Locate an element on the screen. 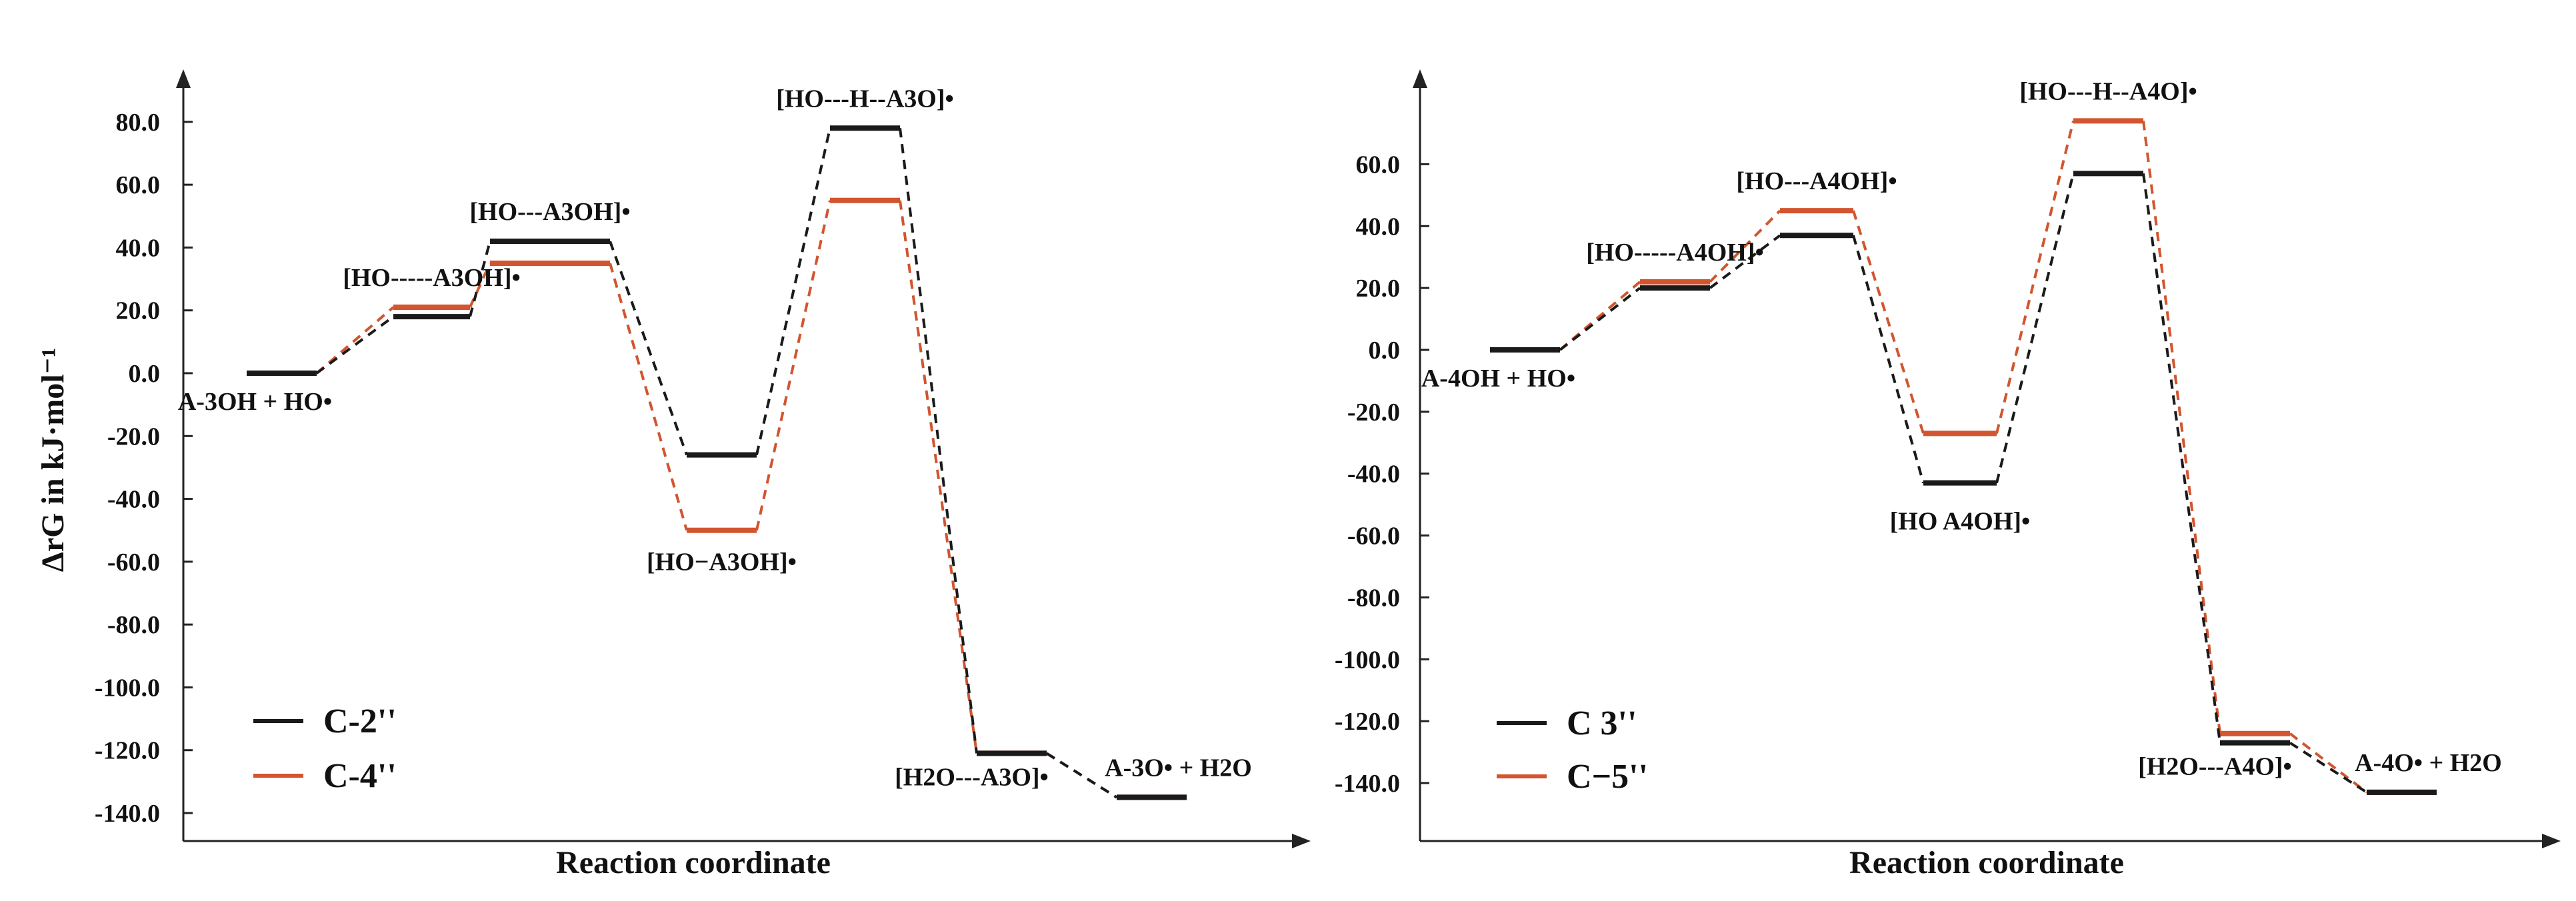 This screenshot has height=901, width=2576. state-label: [H2O---A4O]• is located at coordinates (2215, 767).